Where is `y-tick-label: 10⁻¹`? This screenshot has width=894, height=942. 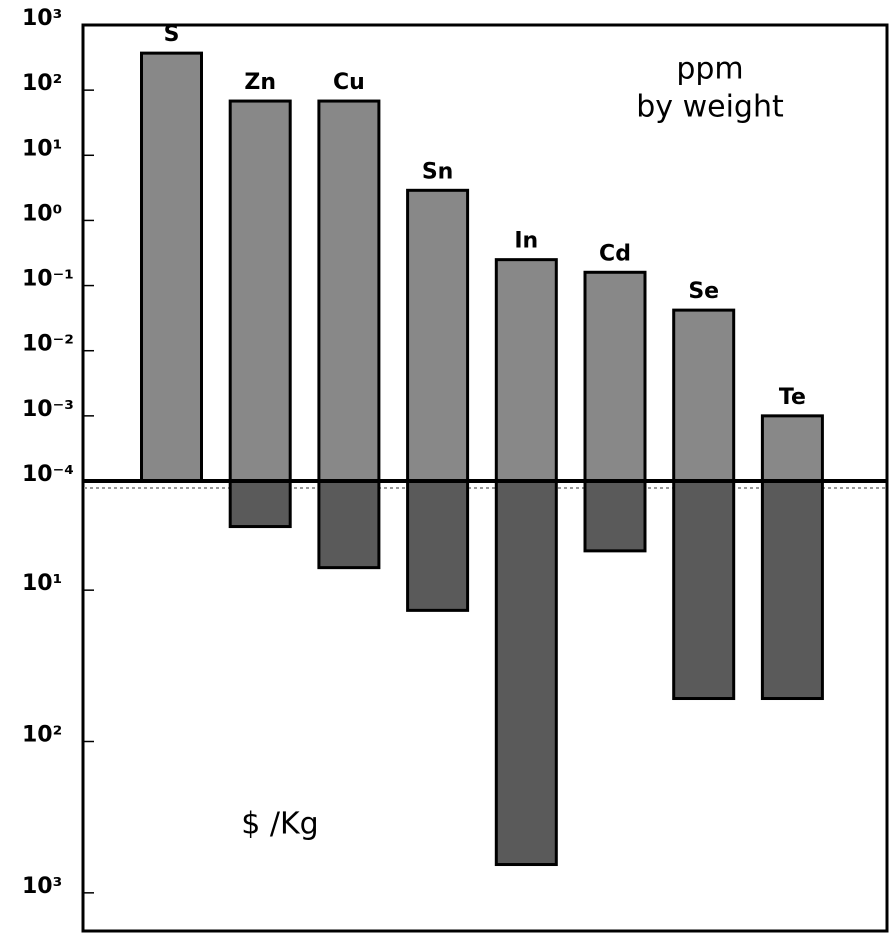 y-tick-label: 10⁻¹ is located at coordinates (48, 279).